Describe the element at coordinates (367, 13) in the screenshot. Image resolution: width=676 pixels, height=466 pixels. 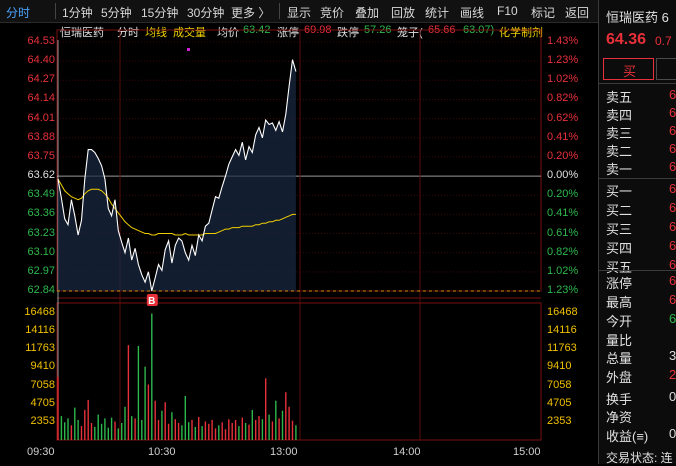
I see `tab-overlay: 叠加` at that location.